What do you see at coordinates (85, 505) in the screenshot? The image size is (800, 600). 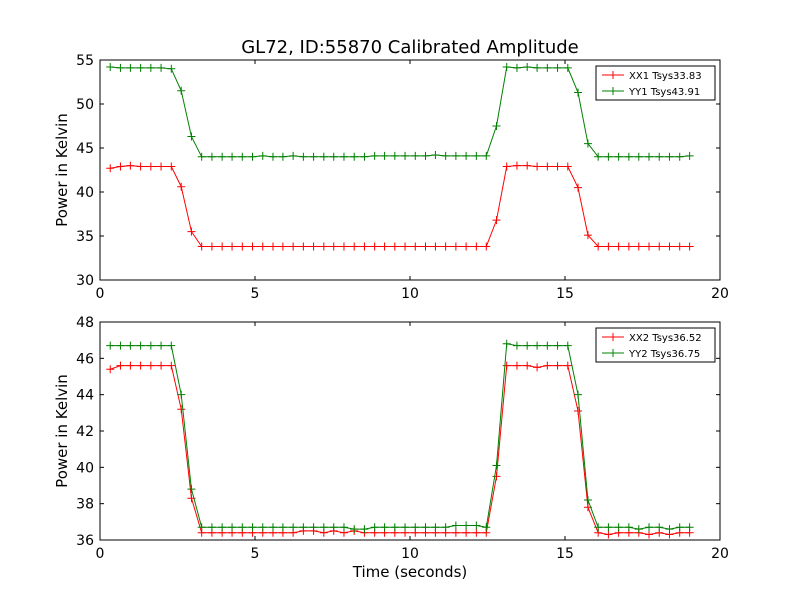 I see `y-tick-label: 38` at bounding box center [85, 505].